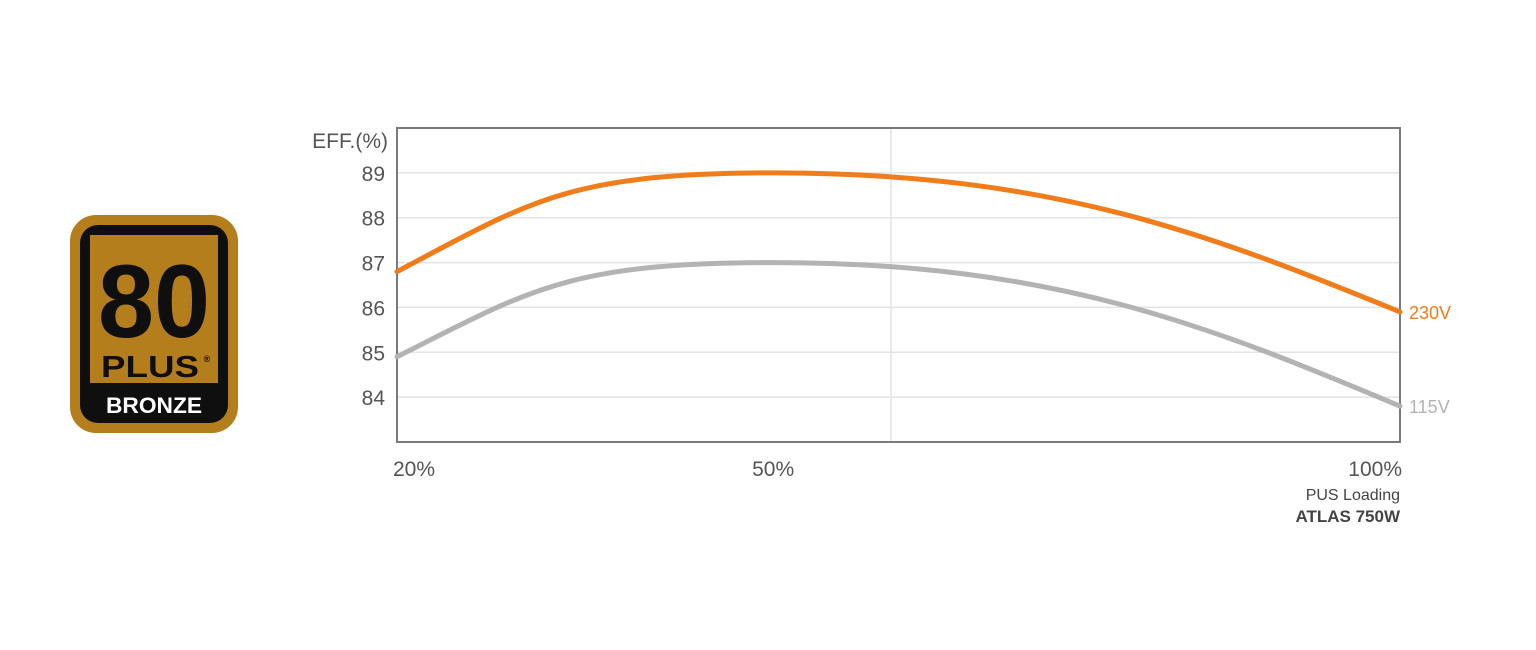 The image size is (1536, 650). What do you see at coordinates (154, 405) in the screenshot?
I see `badge-tier: BRONZE` at bounding box center [154, 405].